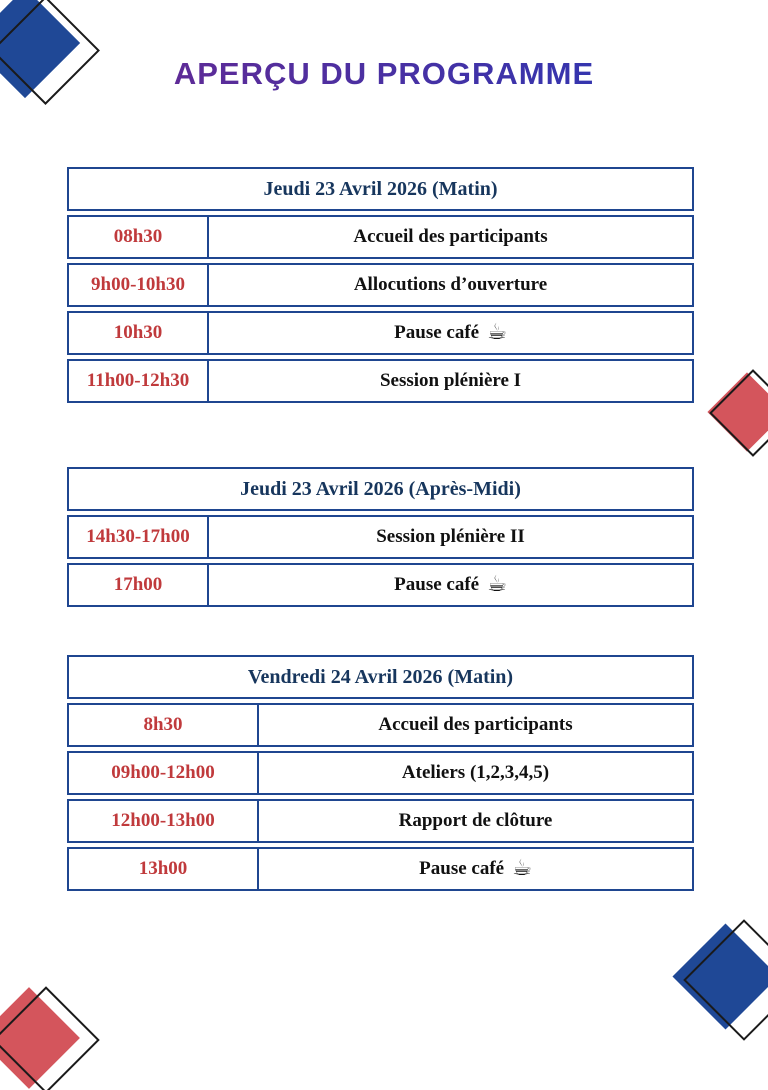  I want to click on time-cell: 8h30, so click(164, 725).